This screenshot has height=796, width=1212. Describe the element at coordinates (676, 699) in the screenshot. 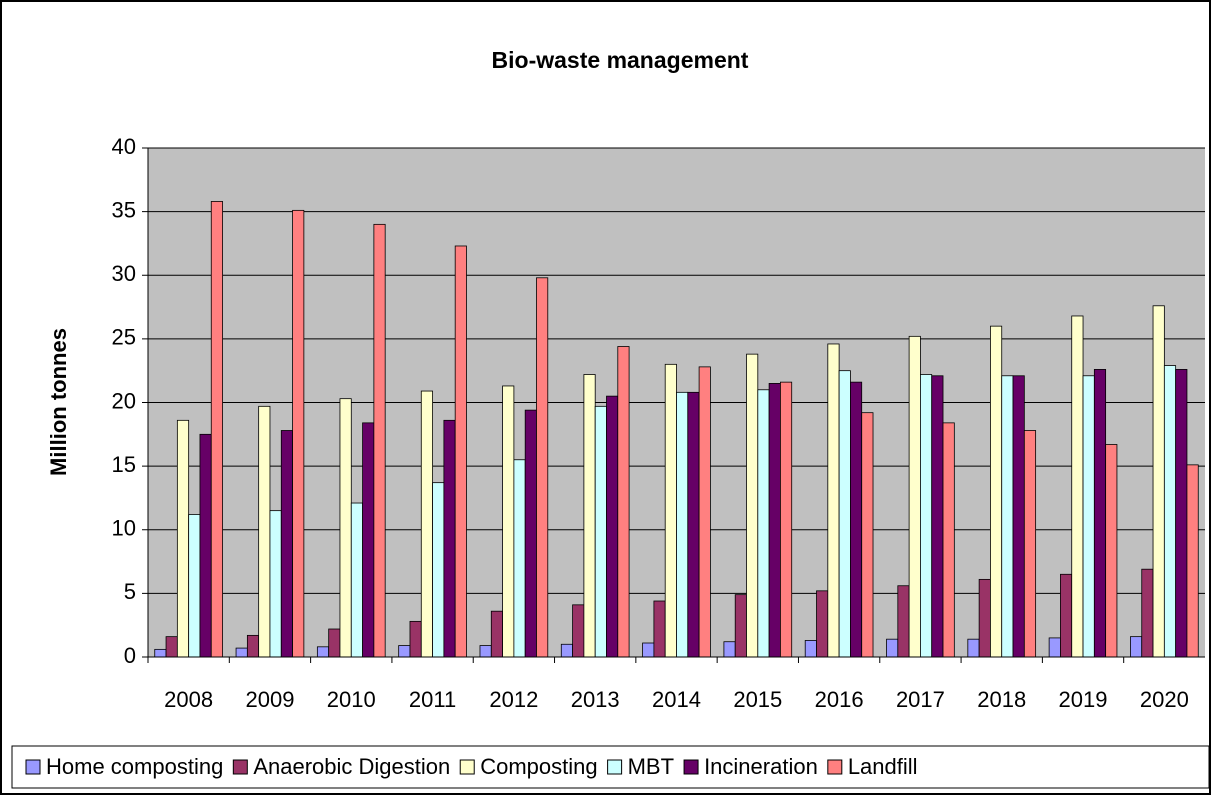

I see `x-tick-label: 2014` at that location.